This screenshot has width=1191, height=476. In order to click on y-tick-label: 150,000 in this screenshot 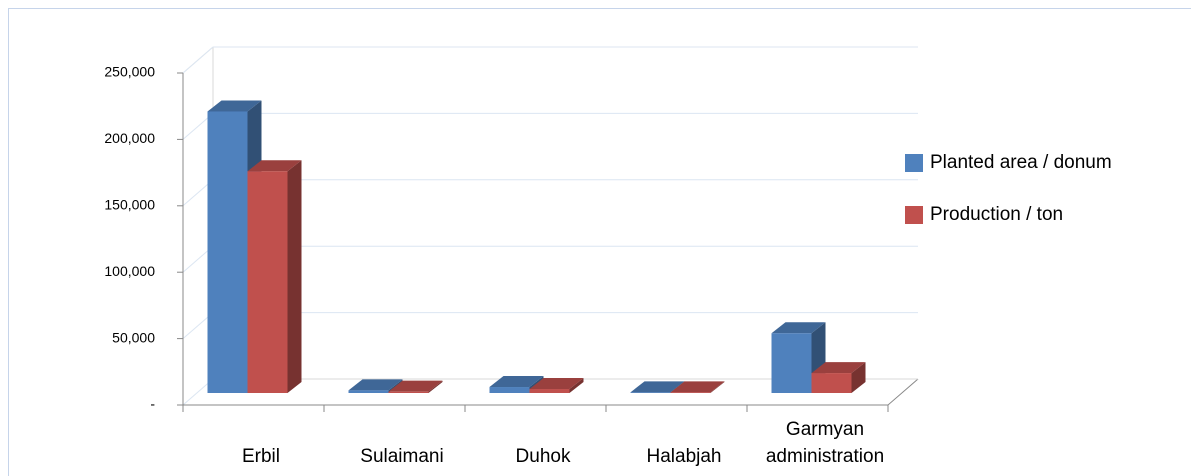, I will do `click(129, 205)`.